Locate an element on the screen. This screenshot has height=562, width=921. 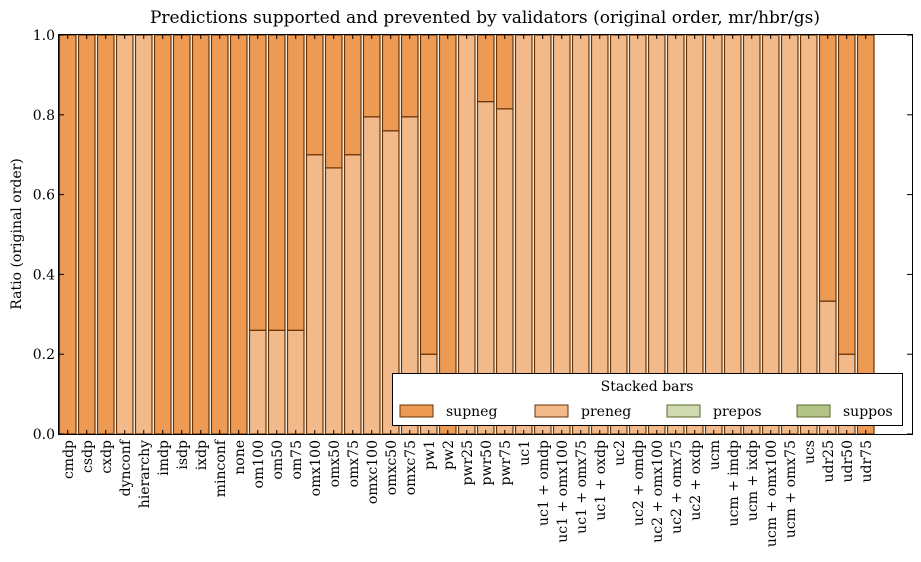
legend-label-supneg: supneg is located at coordinates (471, 412).